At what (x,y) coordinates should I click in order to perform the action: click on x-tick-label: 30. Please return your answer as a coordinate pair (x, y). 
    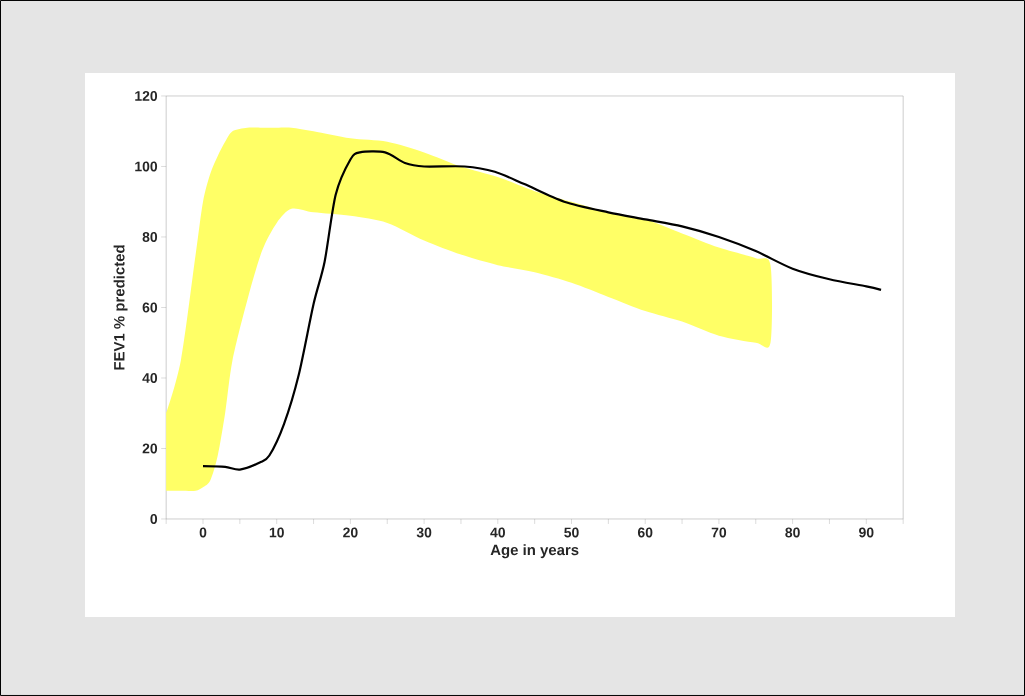
    Looking at the image, I should click on (424, 532).